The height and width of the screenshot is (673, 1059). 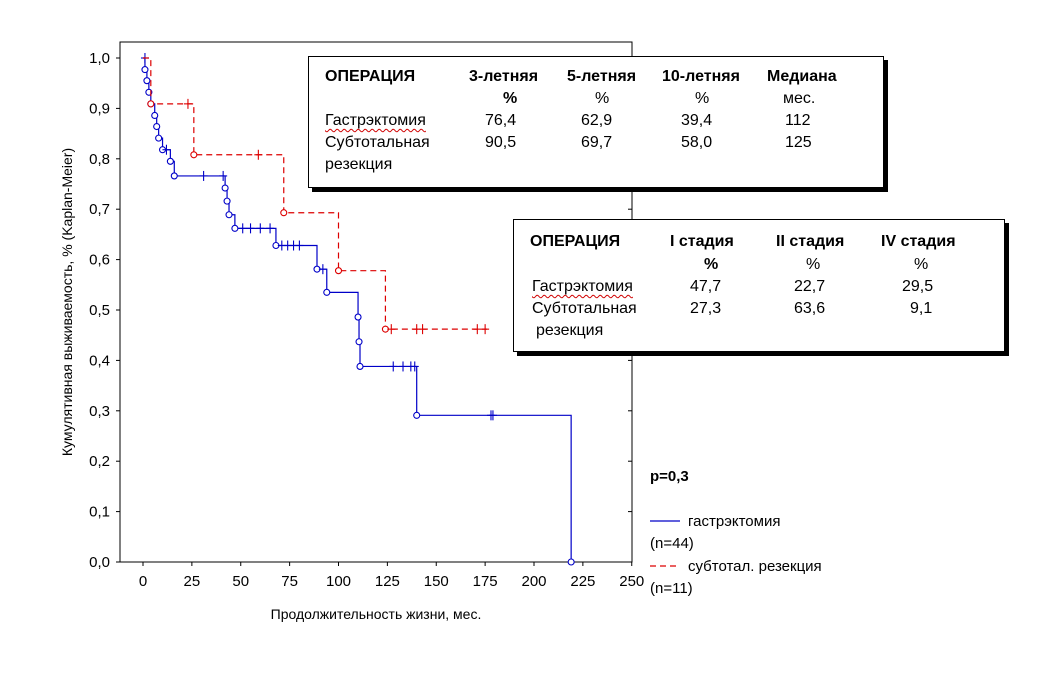 What do you see at coordinates (798, 120) in the screenshot?
I see `table1-cell: 112` at bounding box center [798, 120].